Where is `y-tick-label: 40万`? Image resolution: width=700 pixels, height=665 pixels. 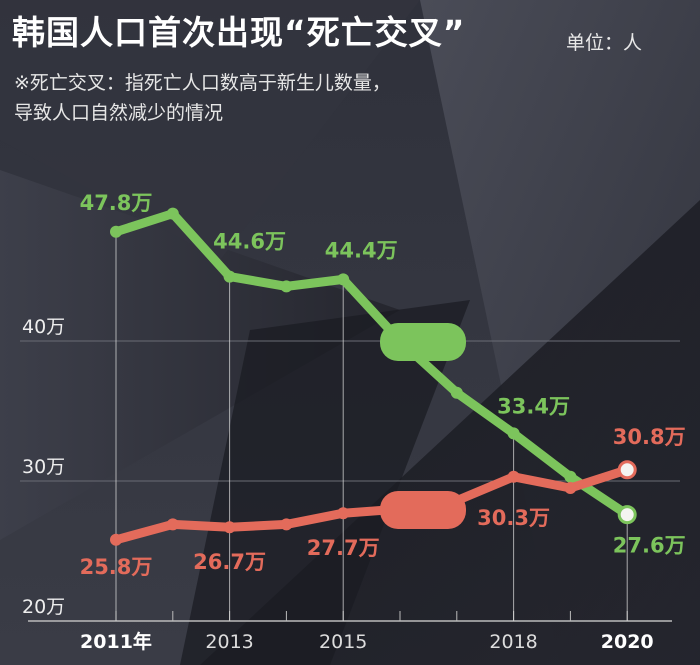
y-tick-label: 40万 is located at coordinates (43, 327).